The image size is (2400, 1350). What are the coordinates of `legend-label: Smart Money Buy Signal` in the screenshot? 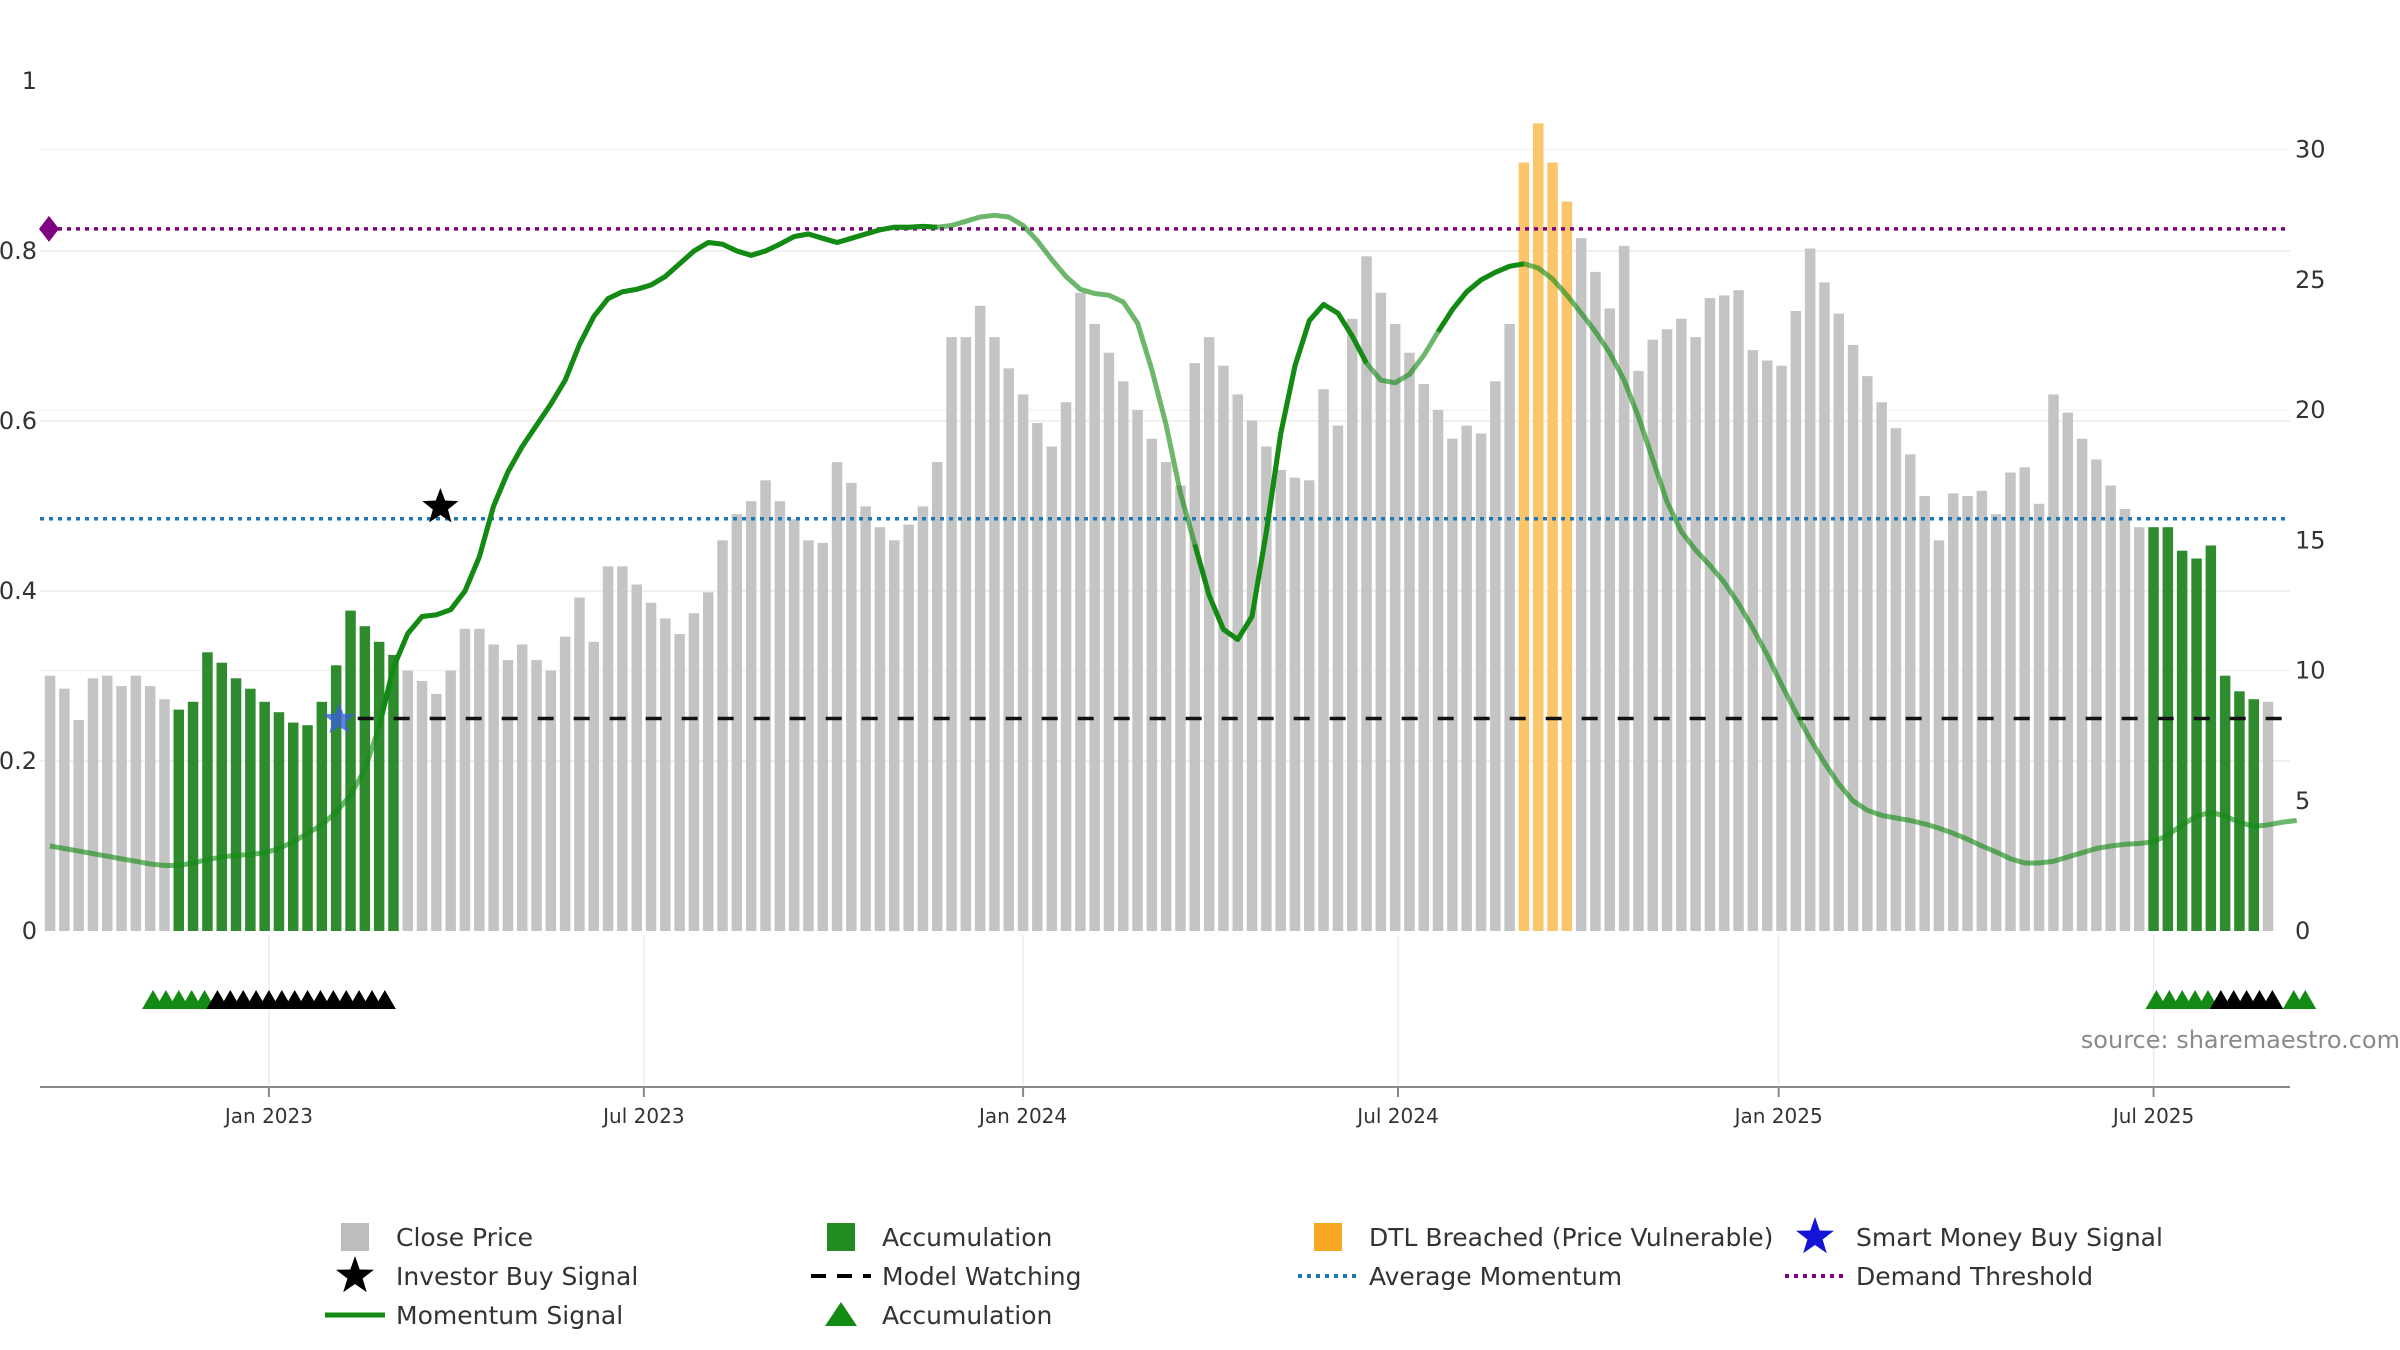 It's located at (2009, 1237).